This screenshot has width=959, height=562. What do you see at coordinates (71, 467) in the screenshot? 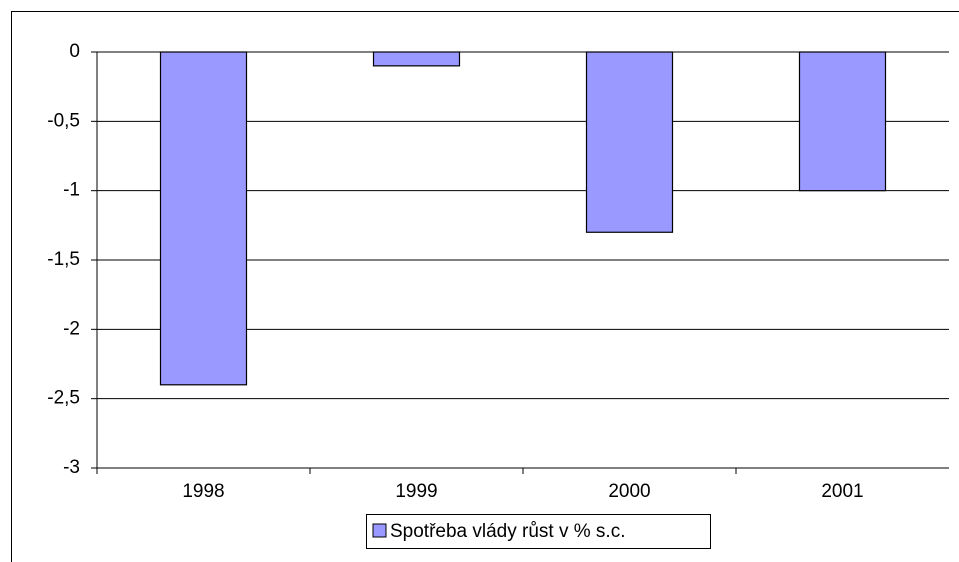
I see `y-tick-label: -3` at bounding box center [71, 467].